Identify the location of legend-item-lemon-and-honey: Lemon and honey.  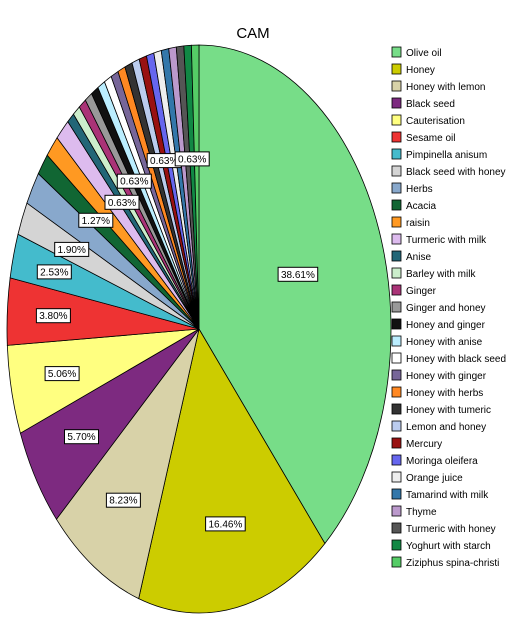
(438, 426).